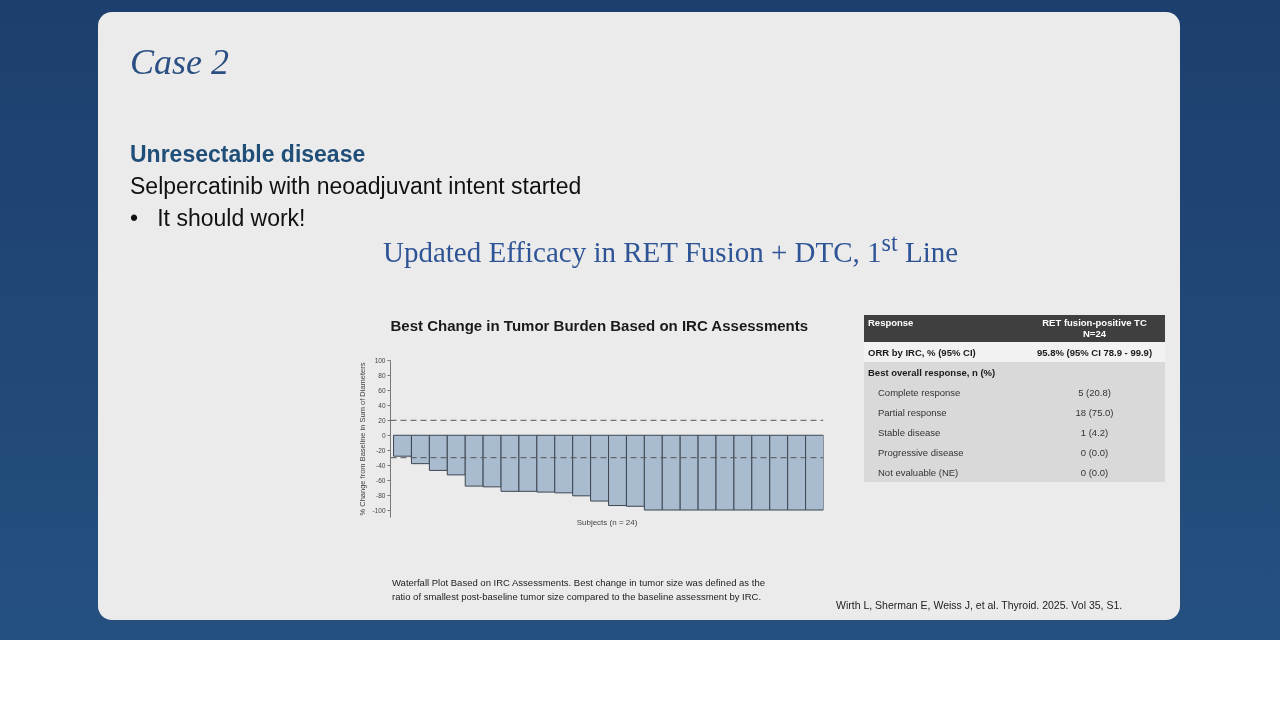 This screenshot has height=720, width=1280. What do you see at coordinates (918, 473) in the screenshot?
I see `category-label: Not evaluable (NE)` at bounding box center [918, 473].